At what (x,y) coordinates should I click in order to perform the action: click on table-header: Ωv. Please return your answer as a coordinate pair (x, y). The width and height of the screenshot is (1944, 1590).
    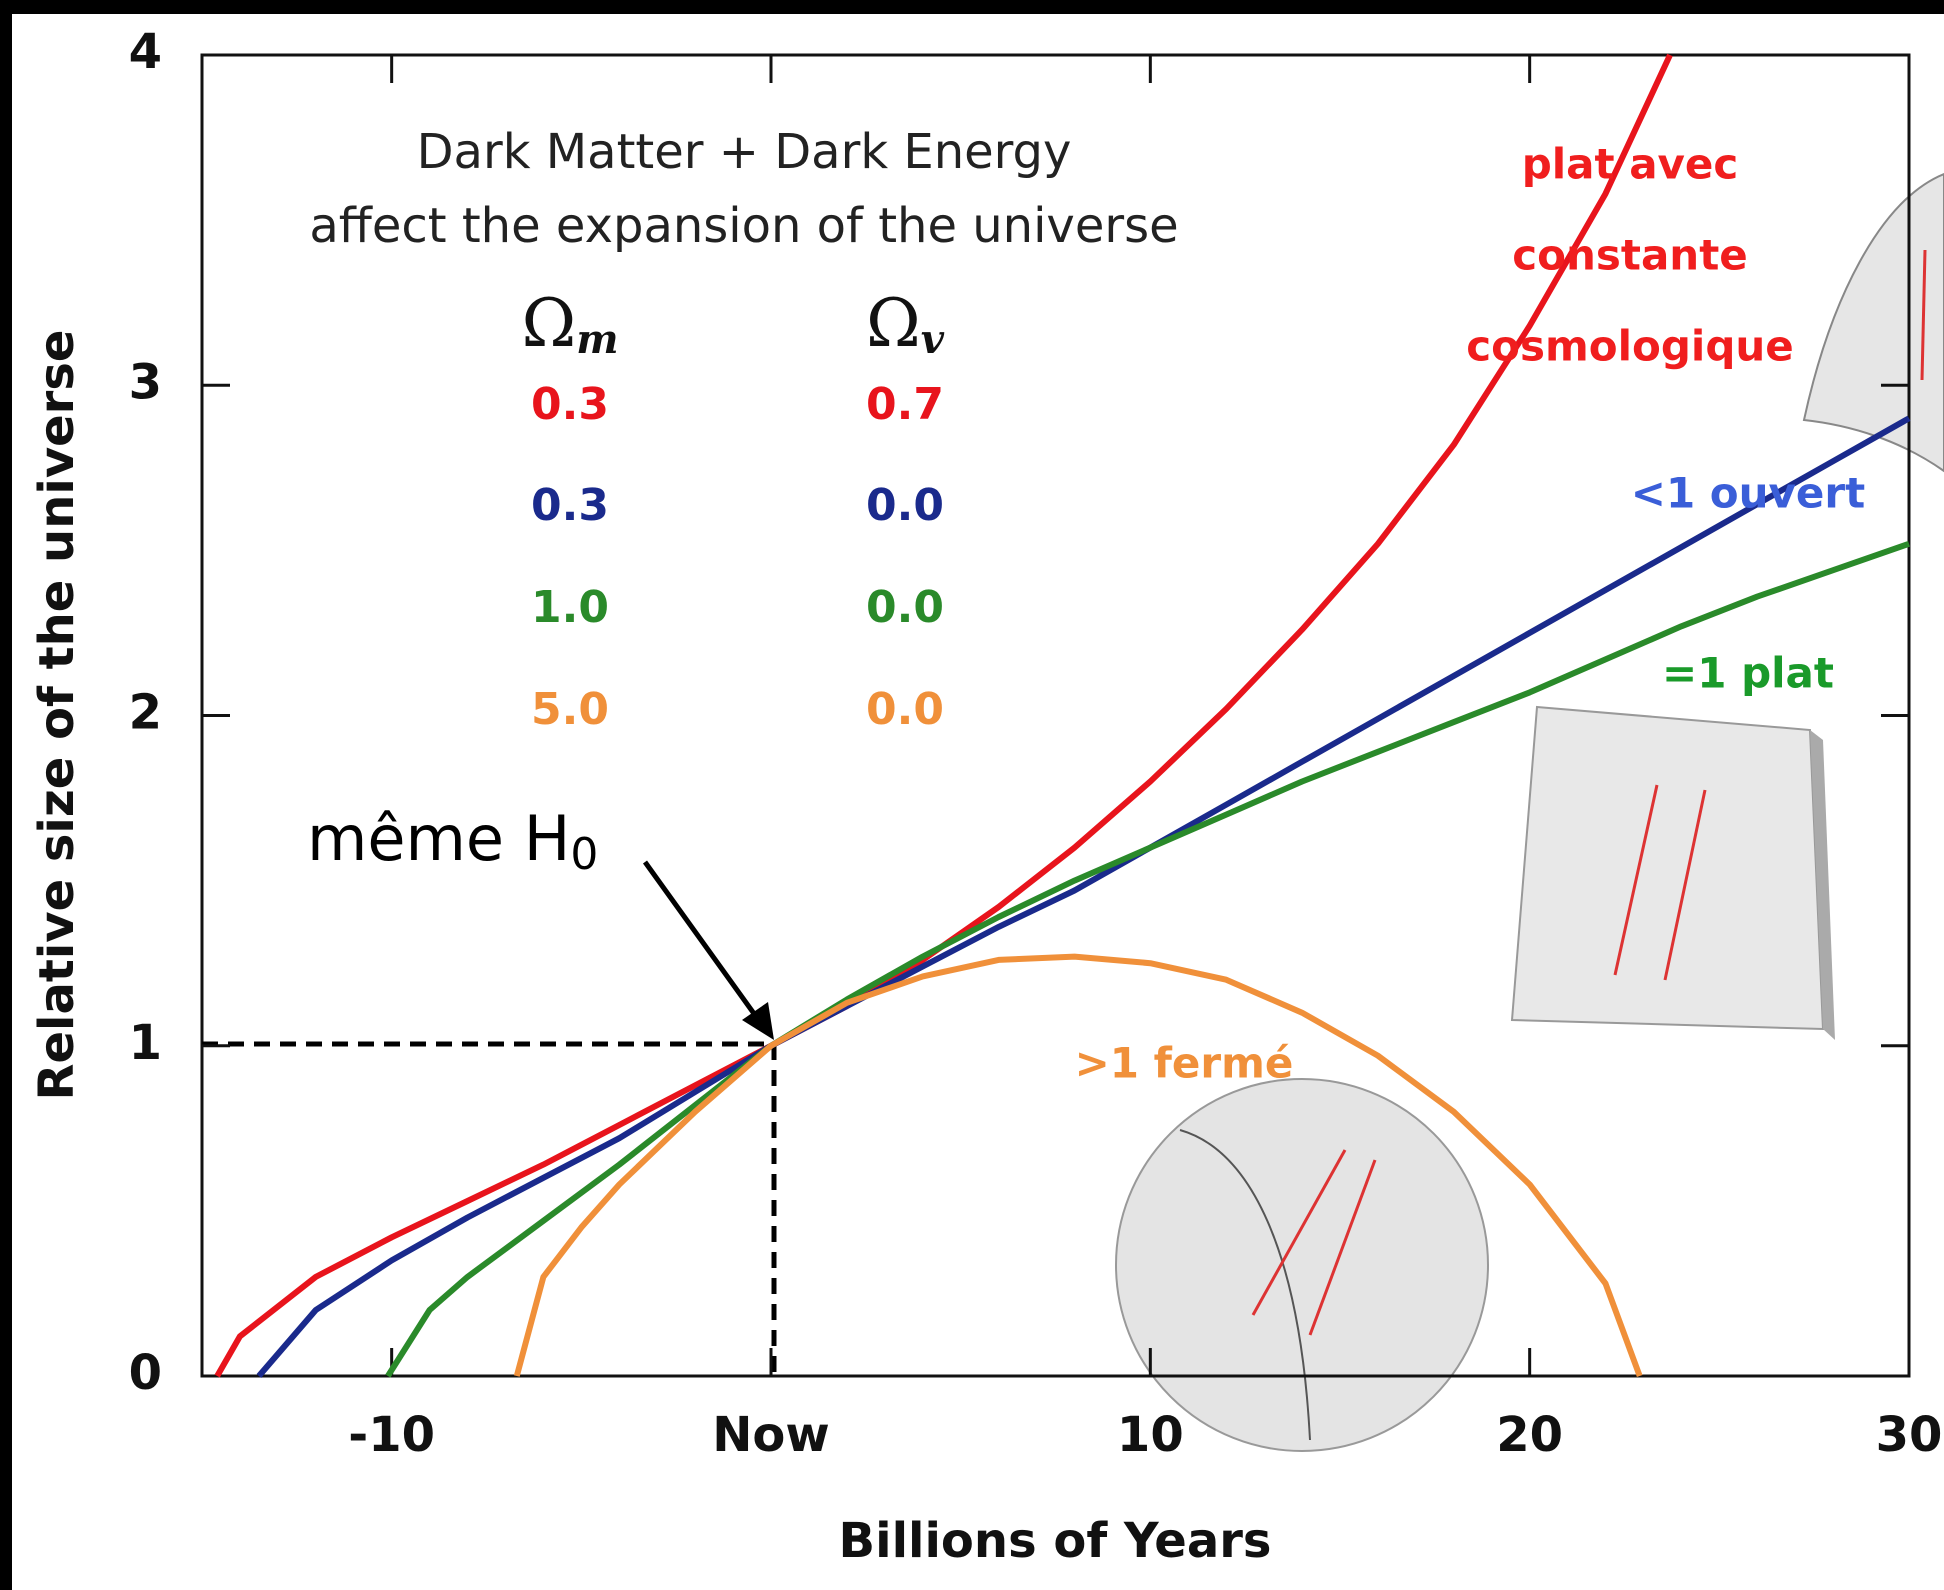
    Looking at the image, I should click on (905, 324).